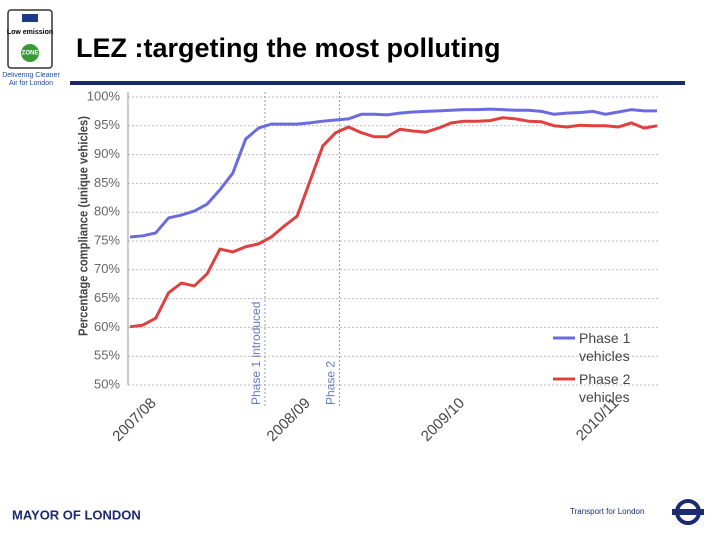 Image resolution: width=720 pixels, height=540 pixels. What do you see at coordinates (107, 297) in the screenshot?
I see `y-tick-label: 65%` at bounding box center [107, 297].